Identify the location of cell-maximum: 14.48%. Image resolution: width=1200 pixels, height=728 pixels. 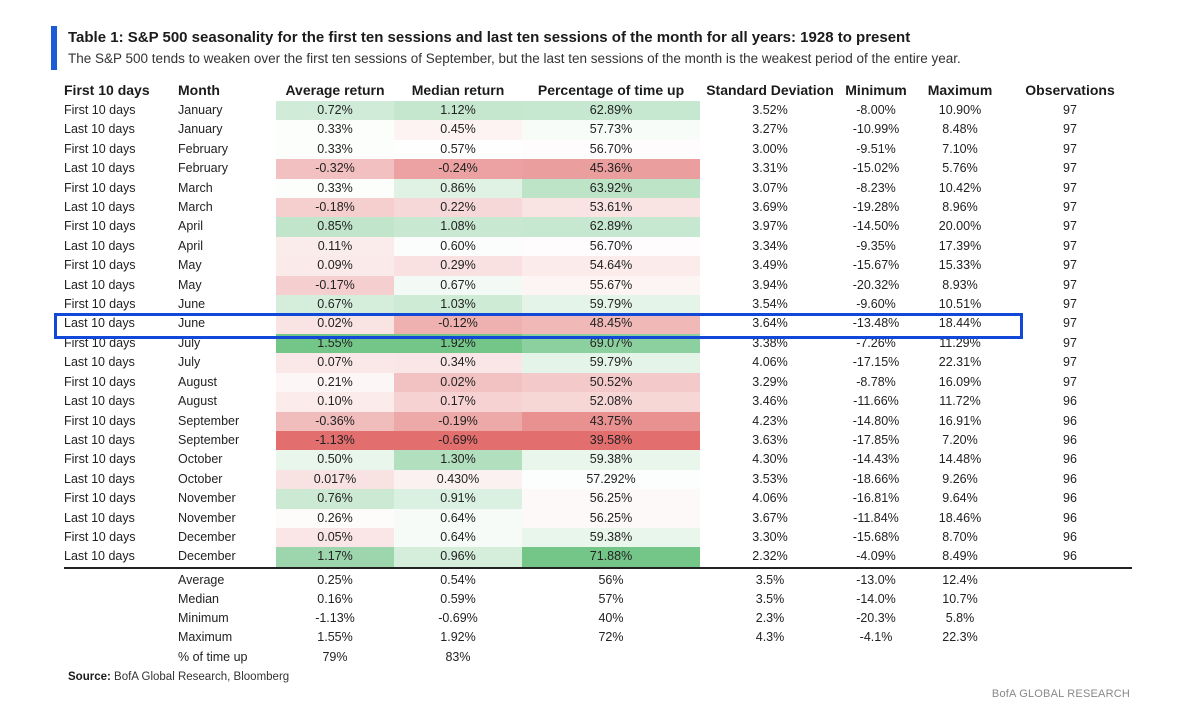
(960, 459).